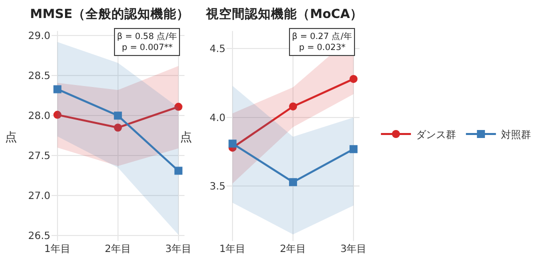  What do you see at coordinates (218, 50) in the screenshot?
I see `y-tick-label: 4.5` at bounding box center [218, 50].